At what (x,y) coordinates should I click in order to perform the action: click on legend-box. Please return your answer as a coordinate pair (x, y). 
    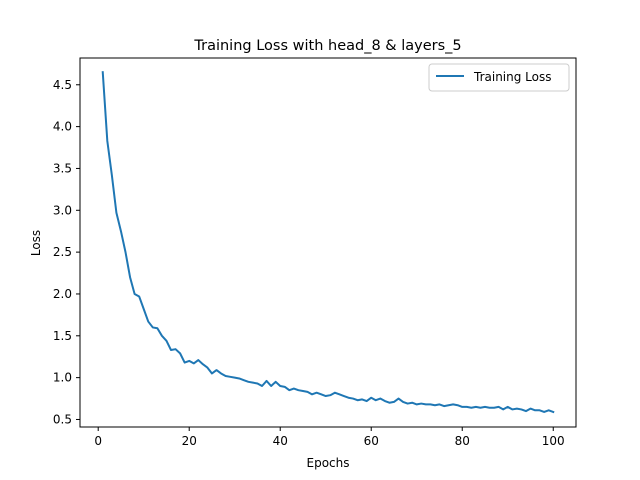
    Looking at the image, I should click on (499, 77).